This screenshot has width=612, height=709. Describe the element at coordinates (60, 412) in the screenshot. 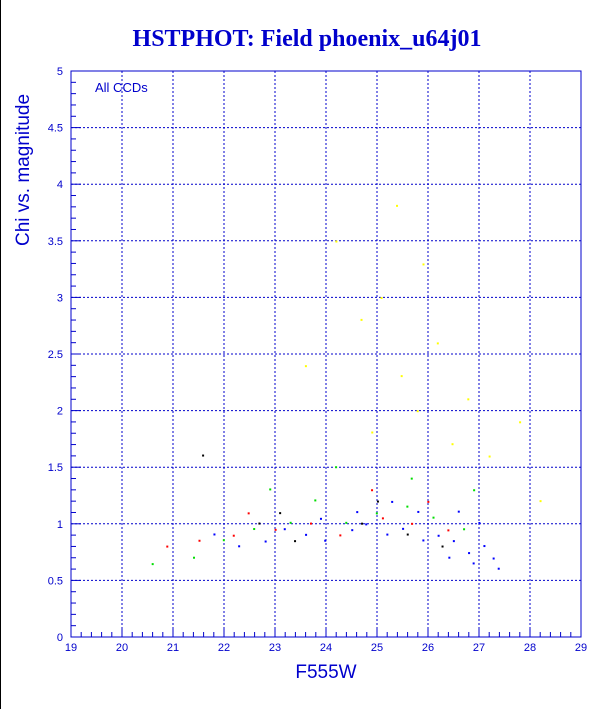

I see `y-tick-label: 2` at that location.